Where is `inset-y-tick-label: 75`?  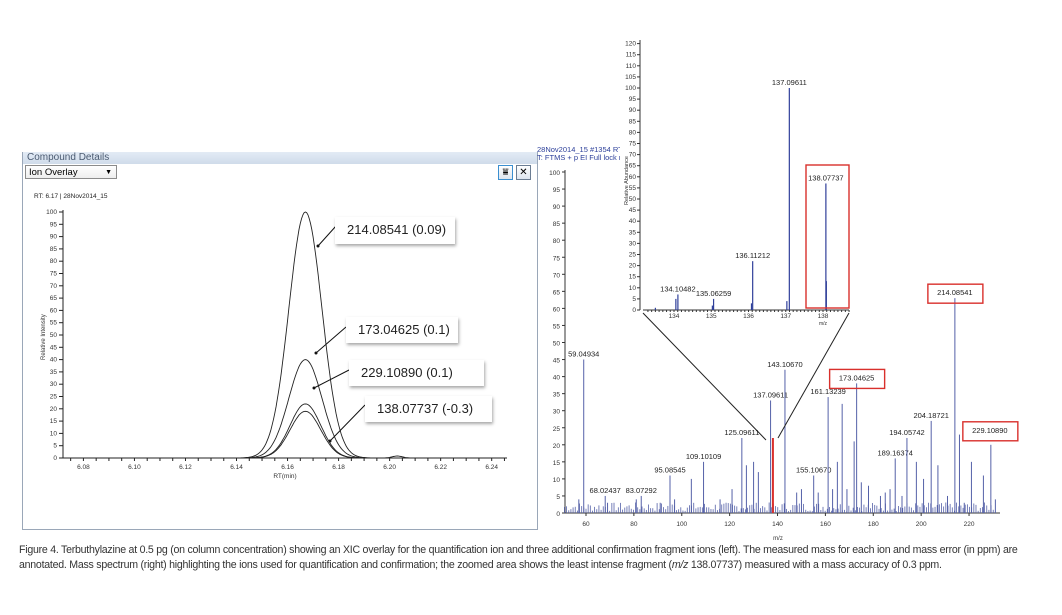 inset-y-tick-label: 75 is located at coordinates (633, 144).